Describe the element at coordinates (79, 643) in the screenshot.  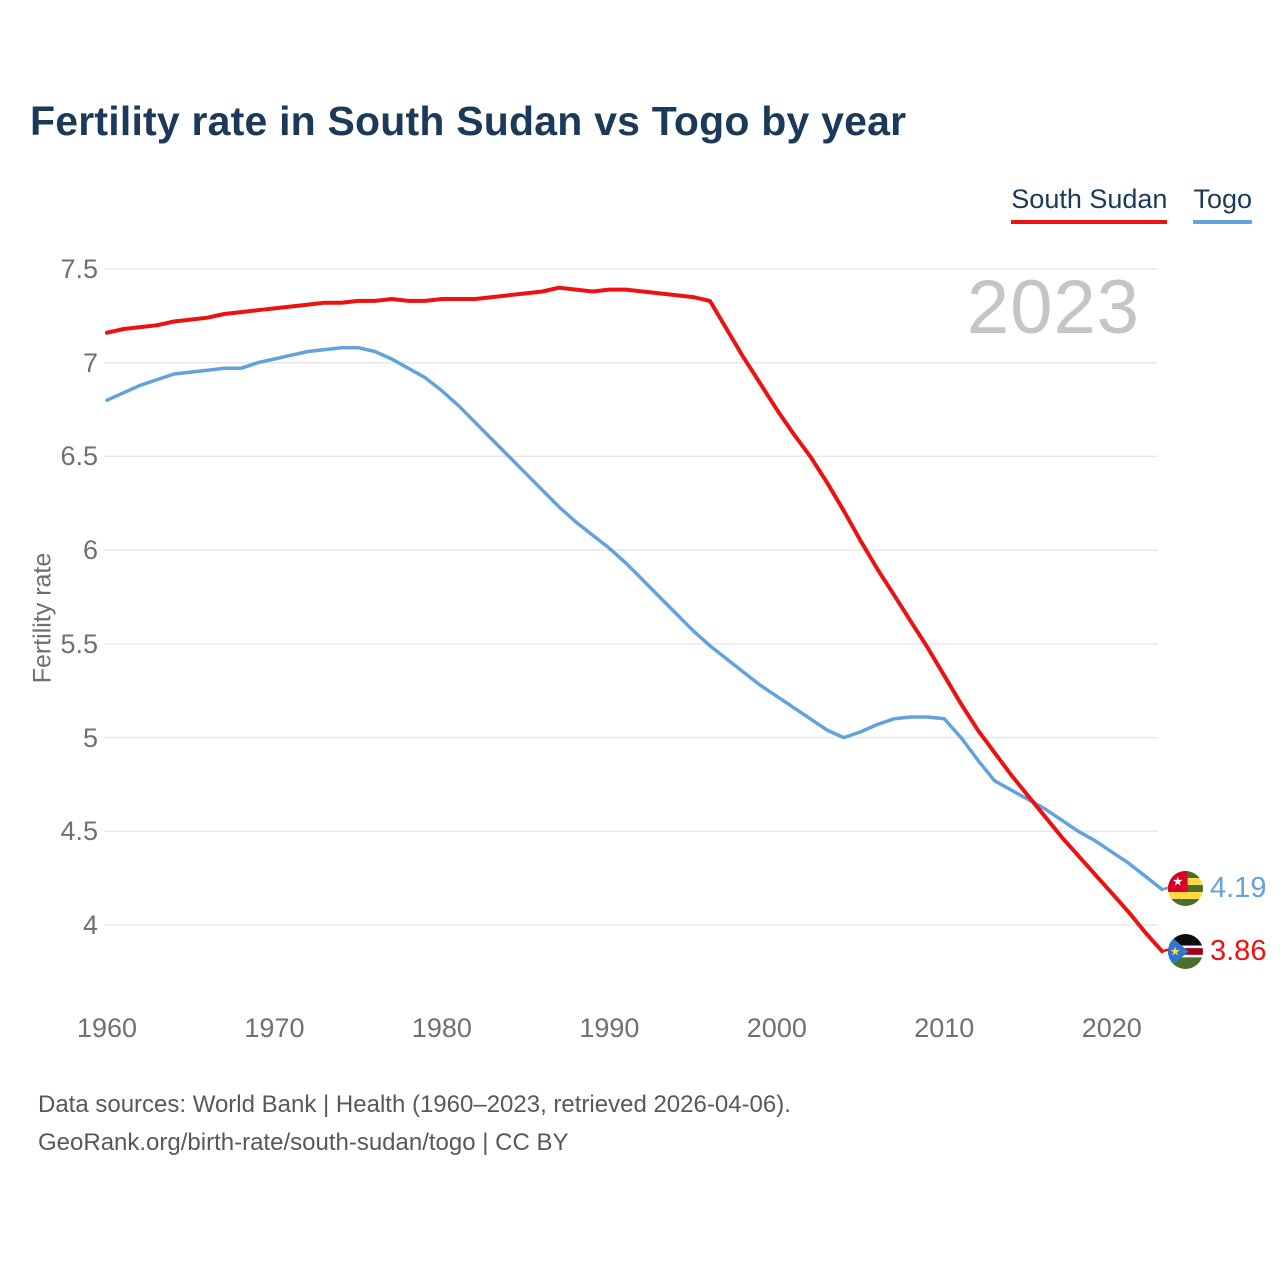
I see `y-tick-label: 5.5` at that location.